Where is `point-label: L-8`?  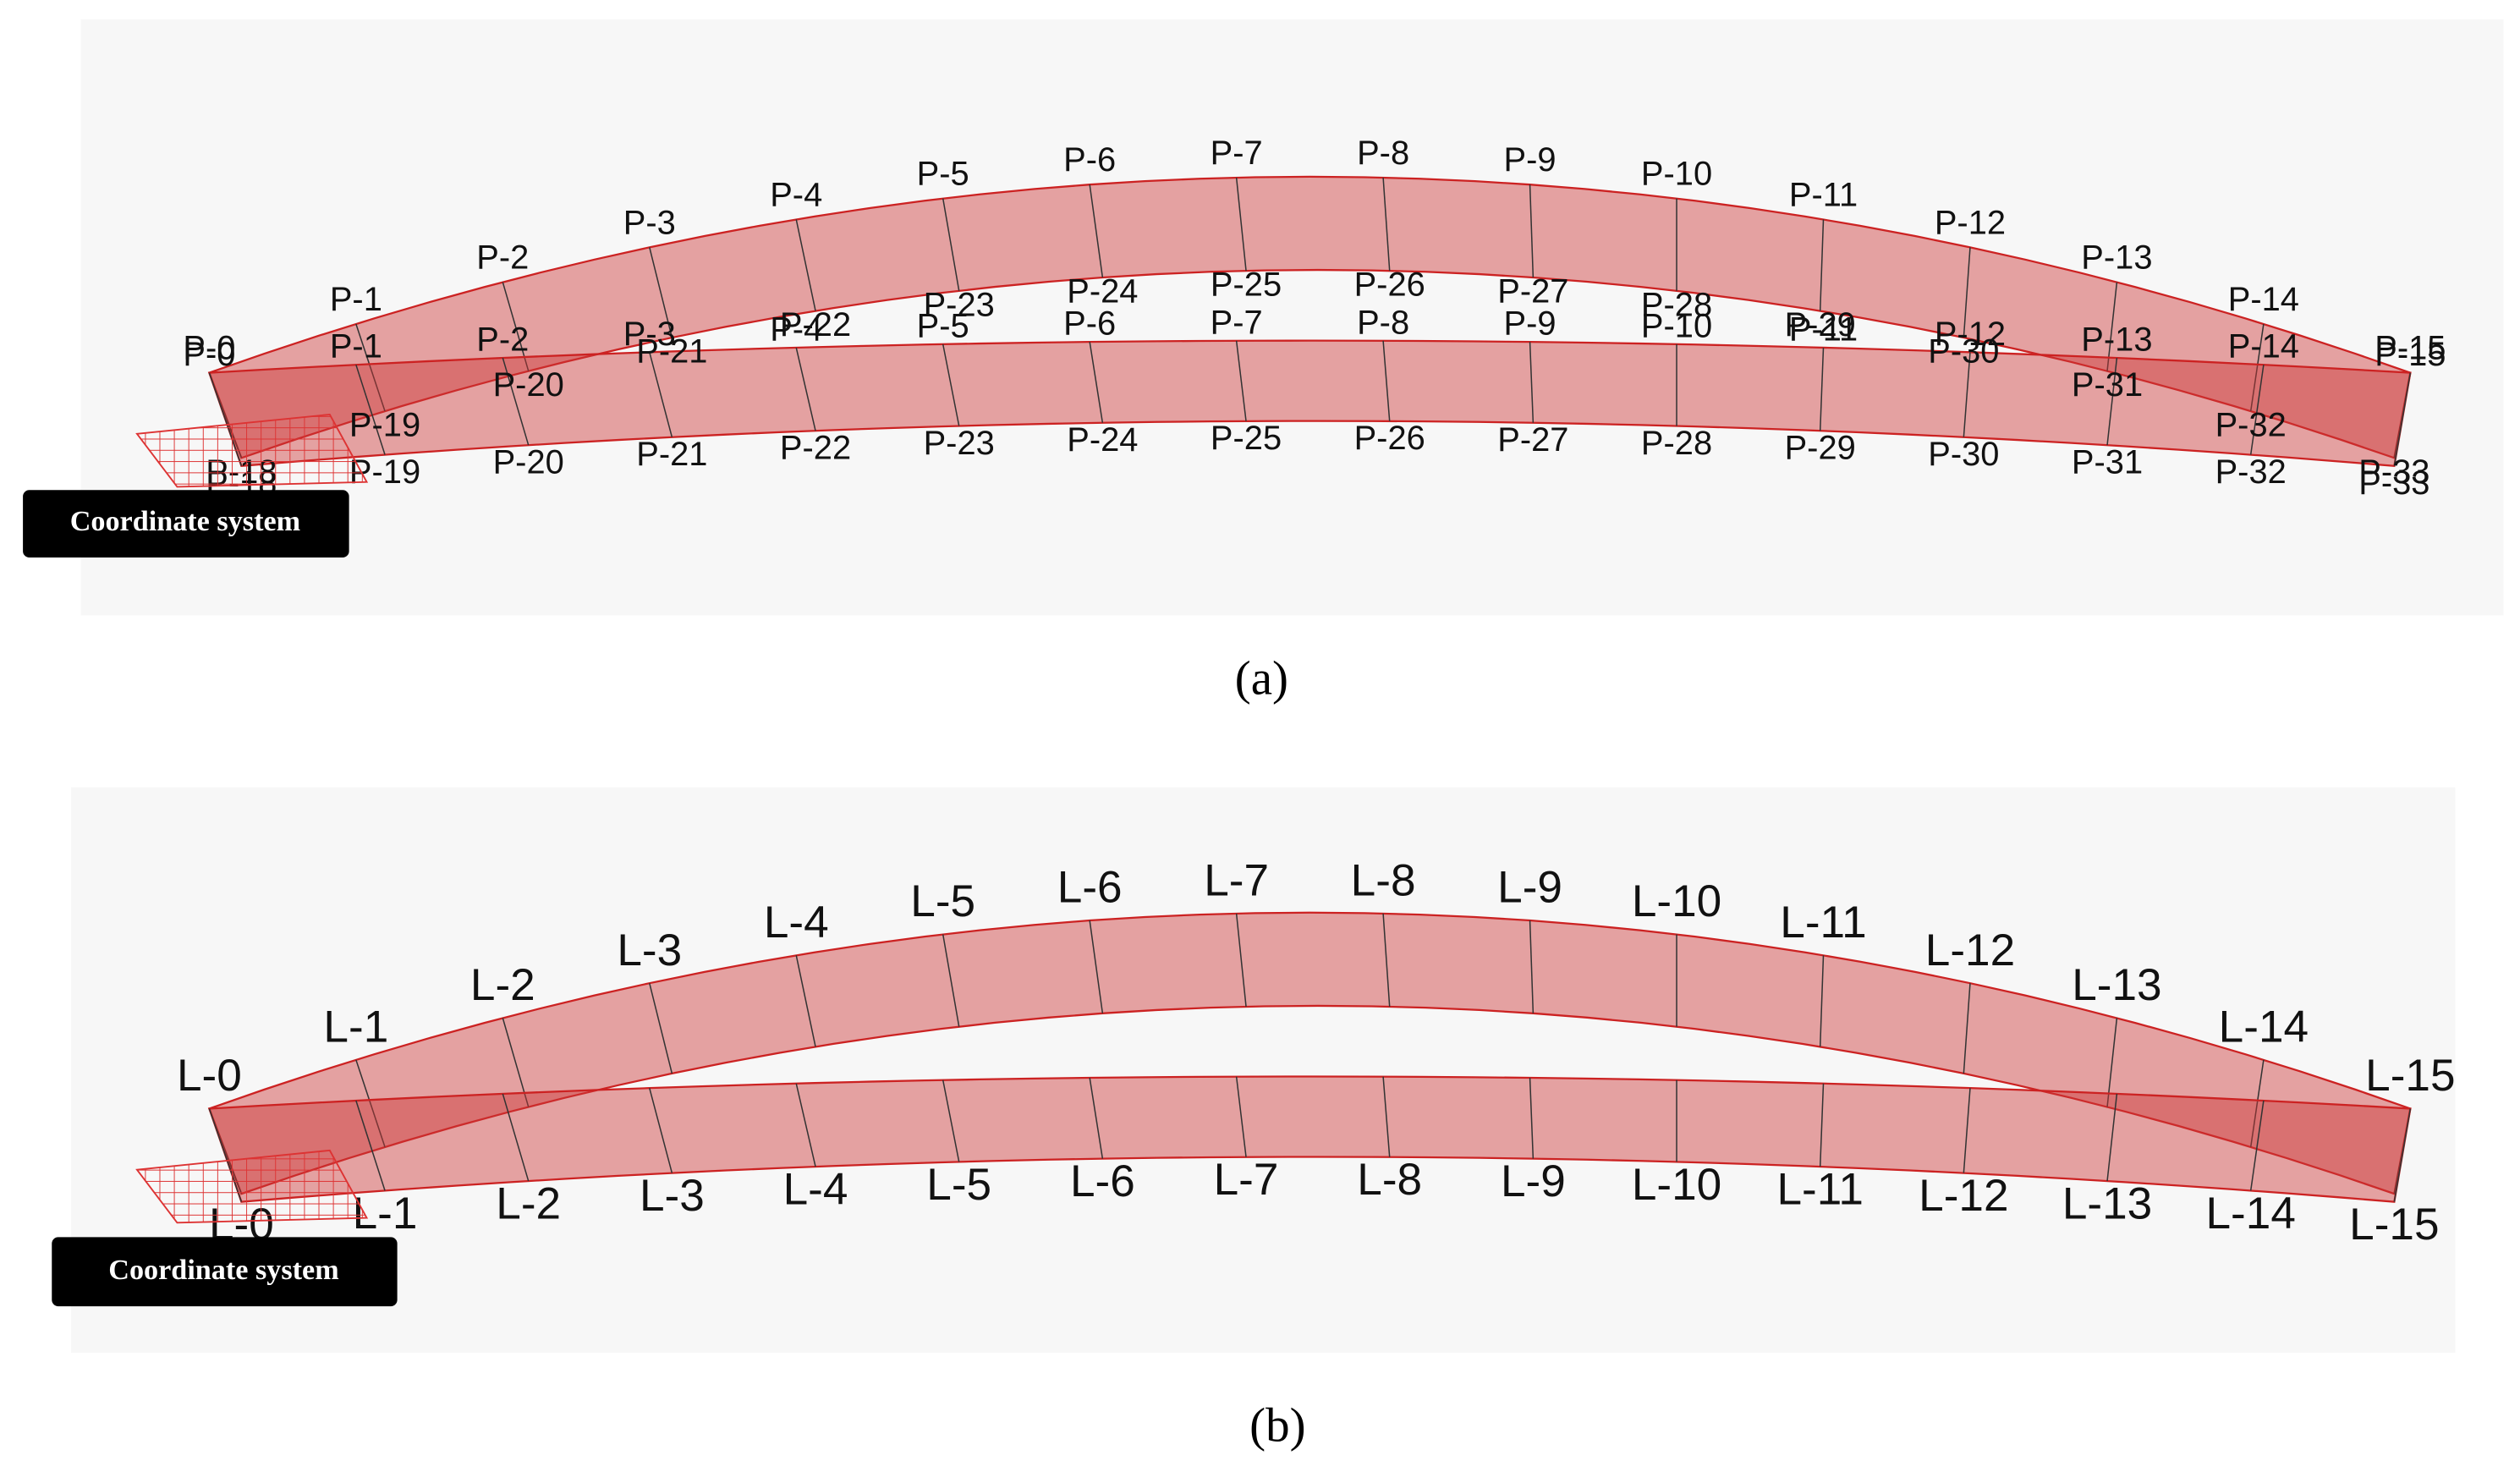 point-label: L-8 is located at coordinates (1383, 880).